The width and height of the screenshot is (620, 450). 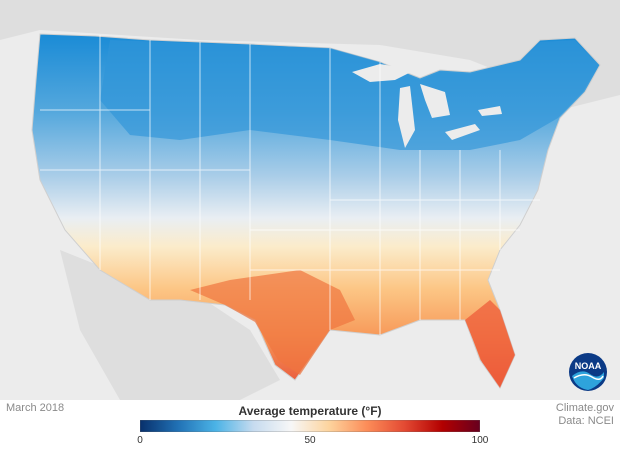 What do you see at coordinates (586, 421) in the screenshot?
I see `source-data: Data: NCEI` at bounding box center [586, 421].